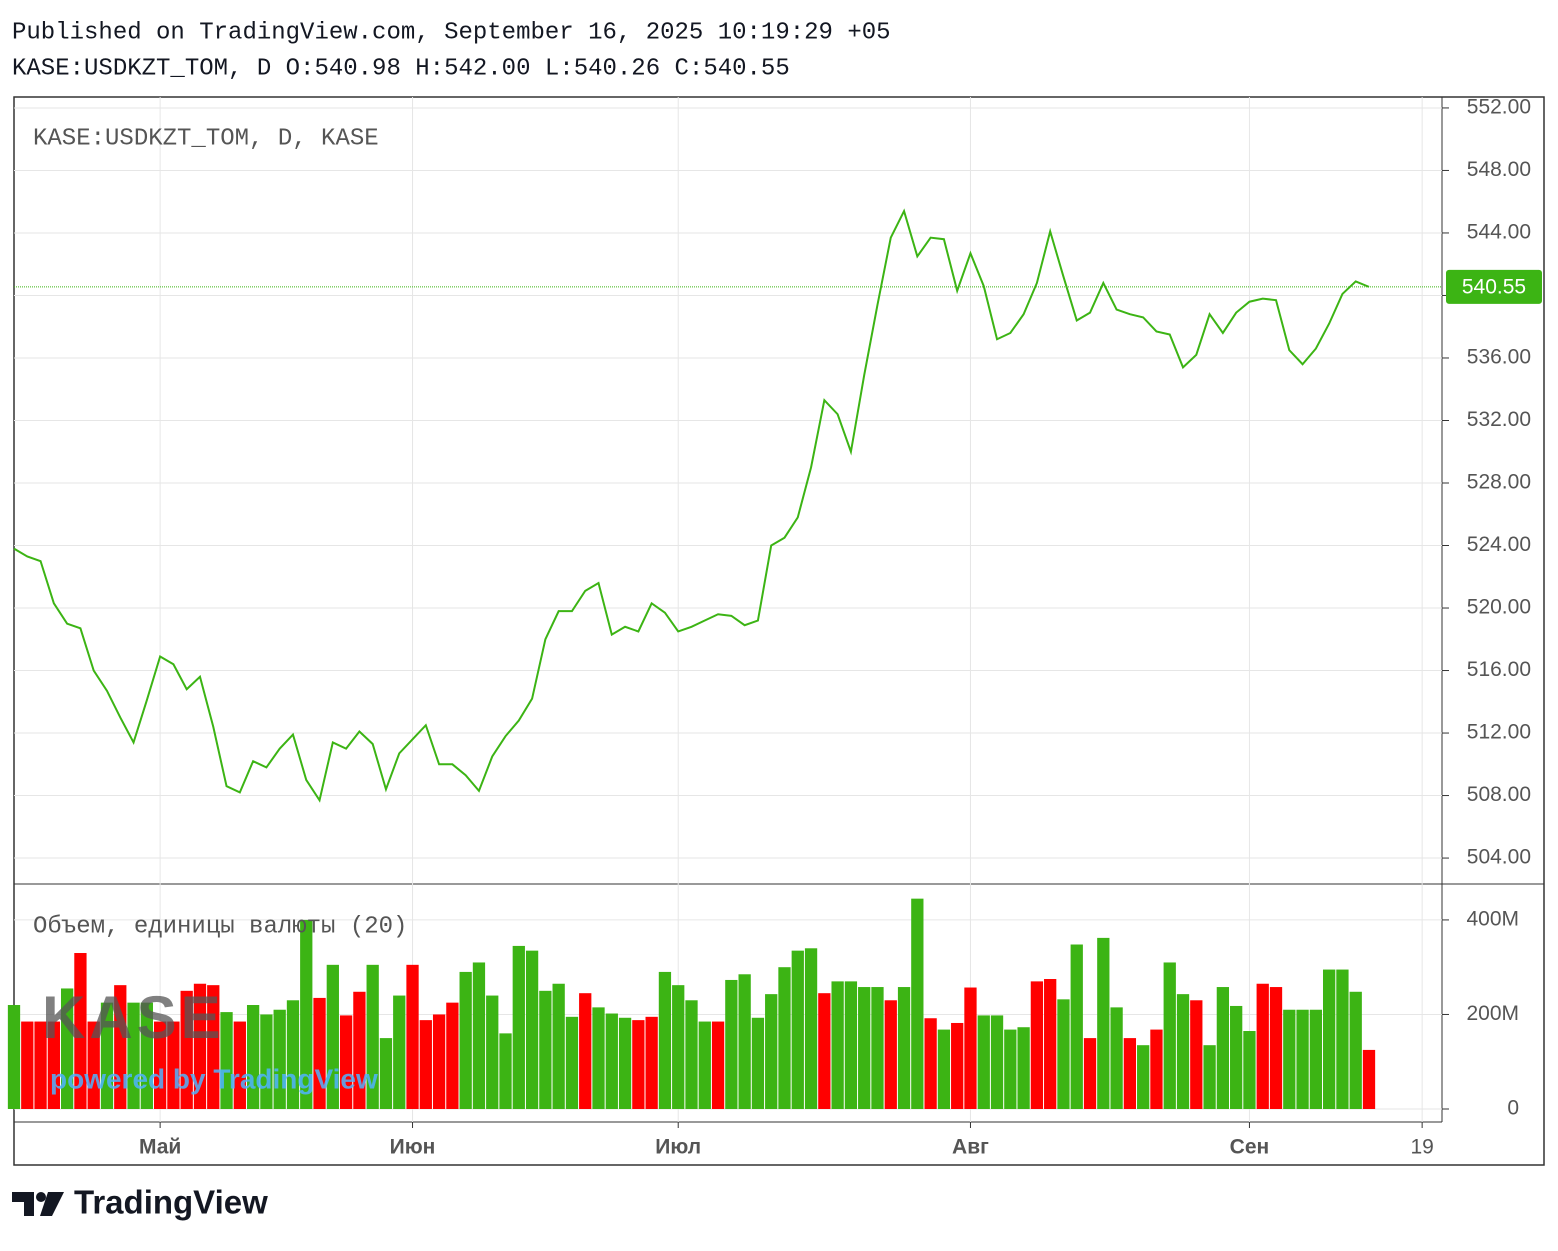 The width and height of the screenshot is (1558, 1251). I want to click on x-tick-label: Авг, so click(970, 1147).